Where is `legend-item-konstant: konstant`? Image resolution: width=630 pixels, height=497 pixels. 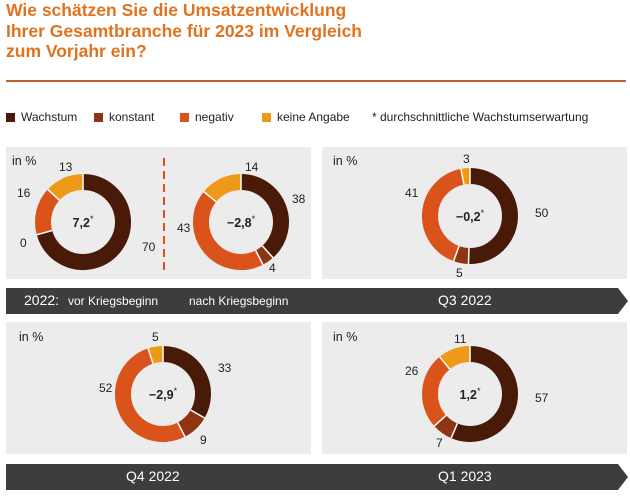 legend-item-konstant: konstant is located at coordinates (137, 117).